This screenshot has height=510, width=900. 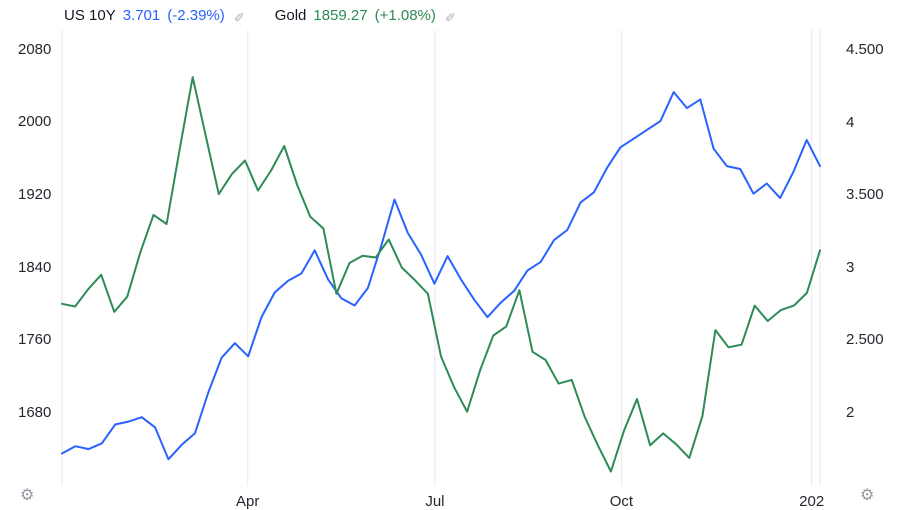 I want to click on left-axis-tick-label: 1760, so click(x=35, y=340).